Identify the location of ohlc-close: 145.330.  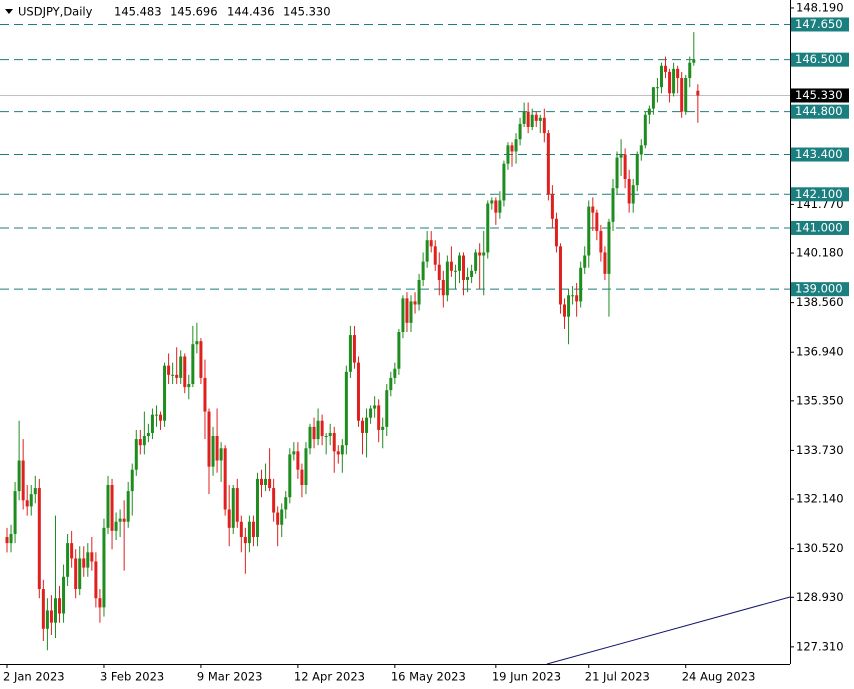
(307, 12).